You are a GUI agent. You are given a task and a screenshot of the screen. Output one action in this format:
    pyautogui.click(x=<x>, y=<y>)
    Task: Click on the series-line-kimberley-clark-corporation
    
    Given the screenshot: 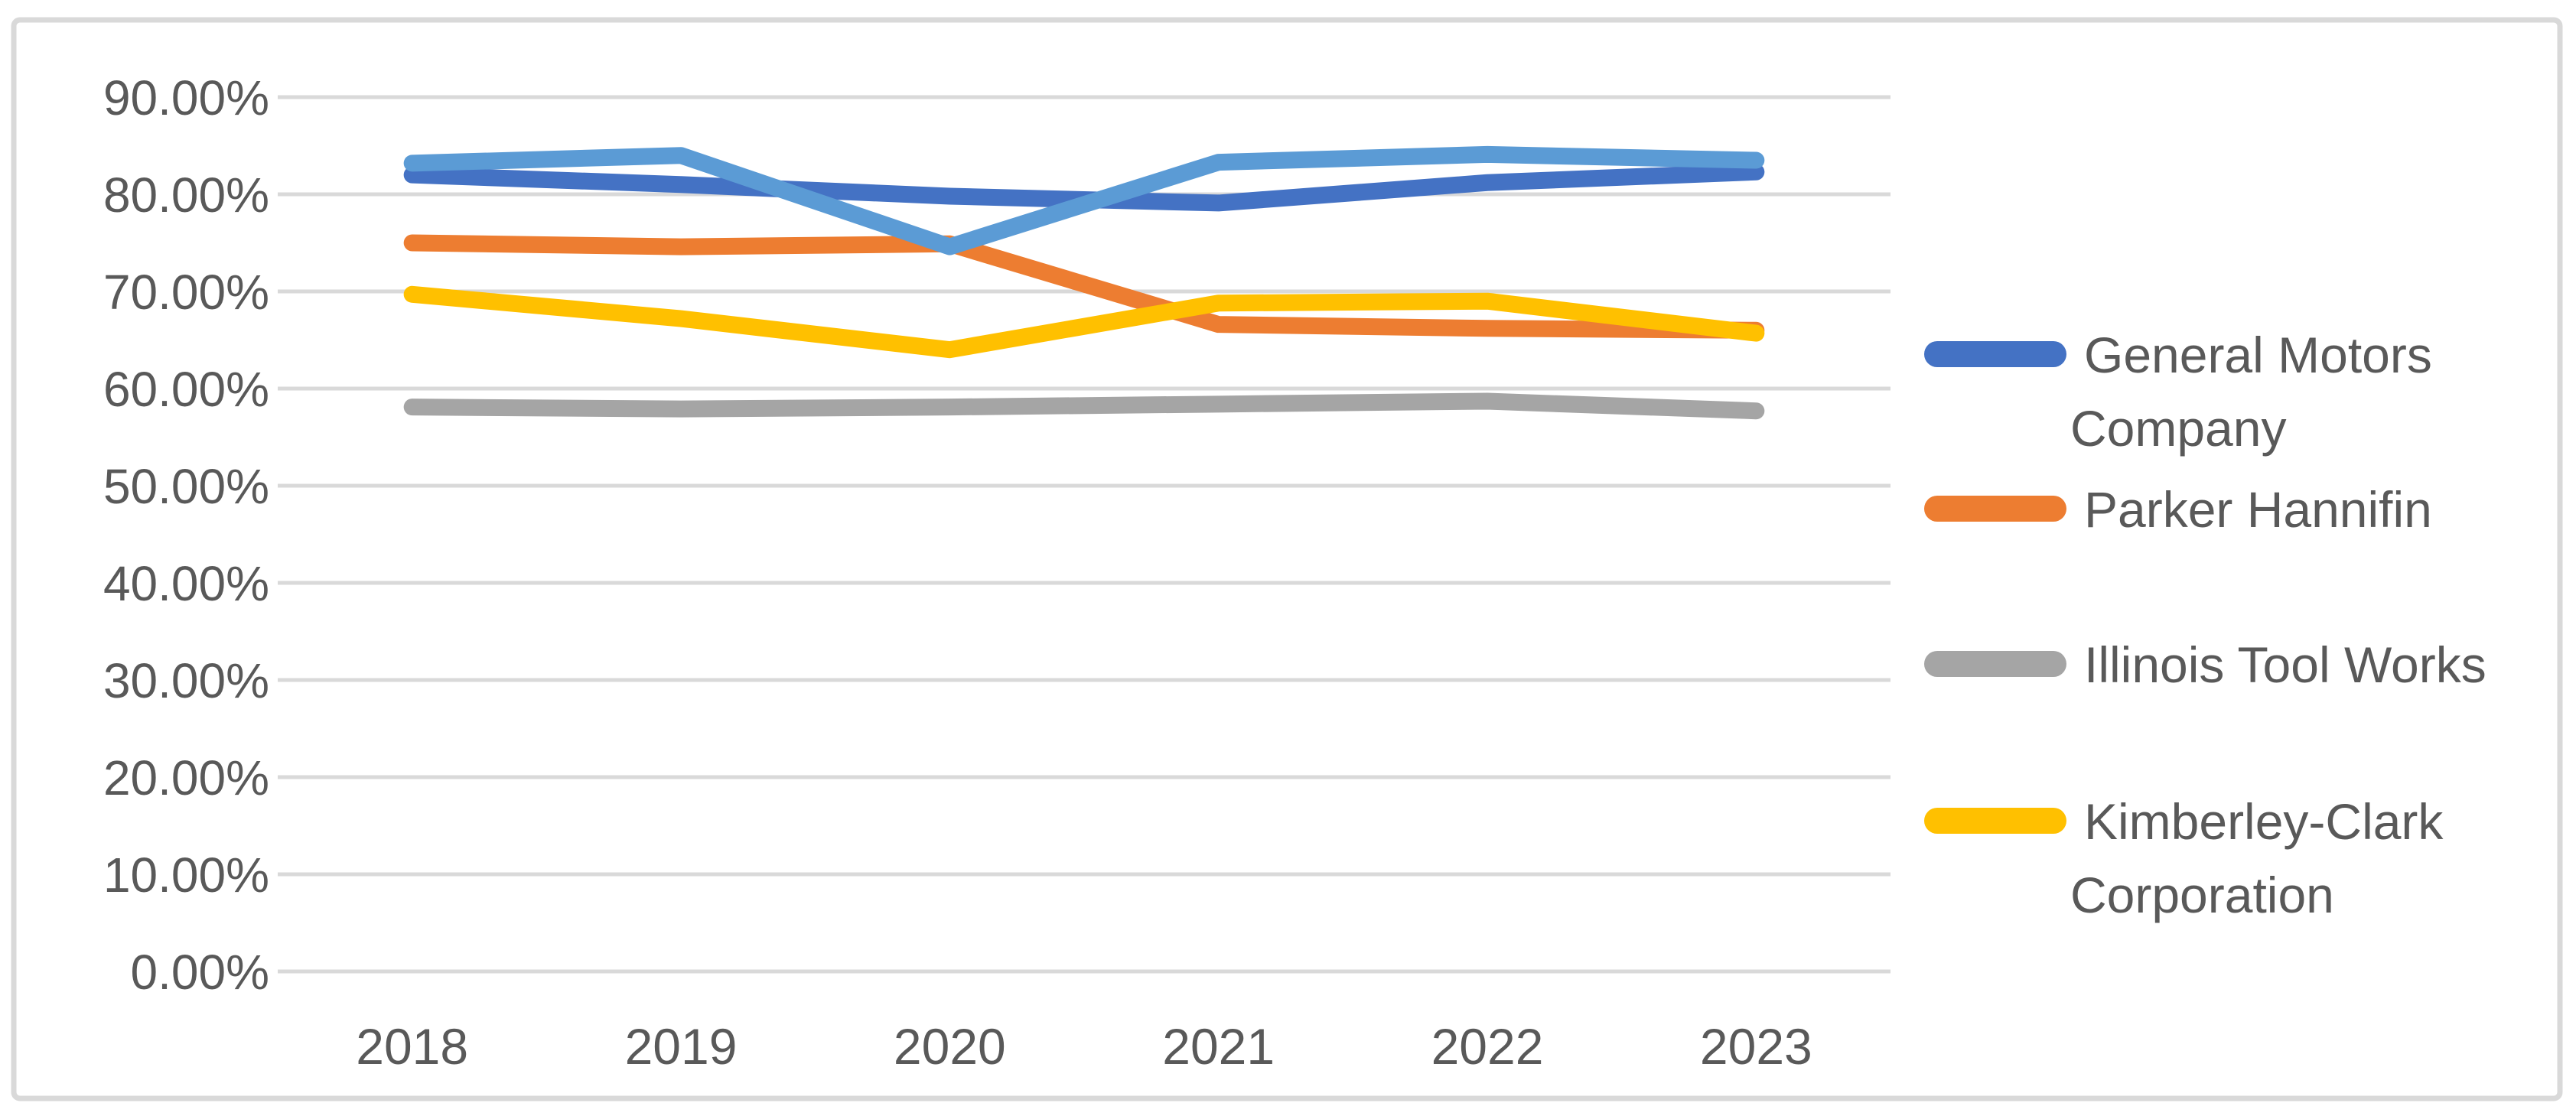 What is the action you would take?
    pyautogui.click(x=1084, y=322)
    